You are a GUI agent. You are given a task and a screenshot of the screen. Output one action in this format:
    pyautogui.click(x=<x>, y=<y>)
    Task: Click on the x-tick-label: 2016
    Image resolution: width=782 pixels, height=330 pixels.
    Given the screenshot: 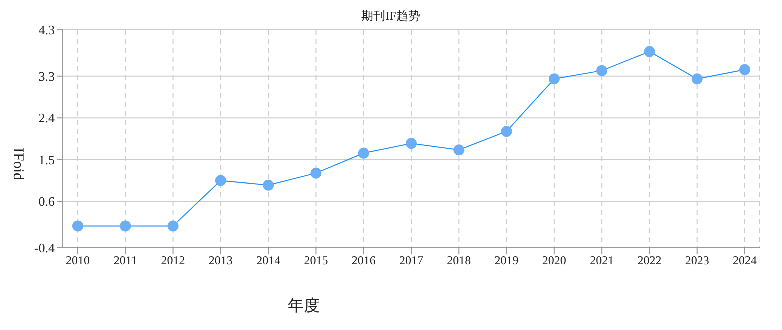 What is the action you would take?
    pyautogui.click(x=364, y=261)
    